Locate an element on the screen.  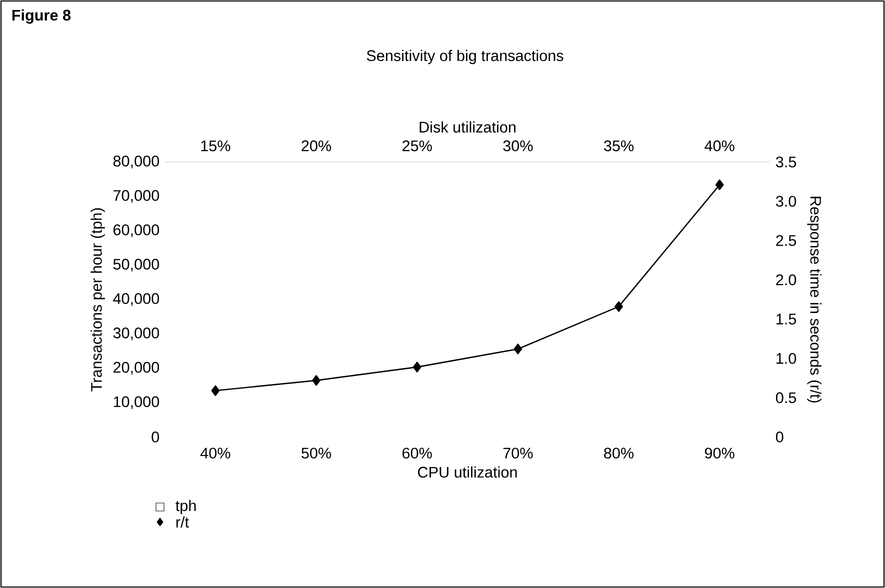
y2-tick-label: 3.5 is located at coordinates (786, 162).